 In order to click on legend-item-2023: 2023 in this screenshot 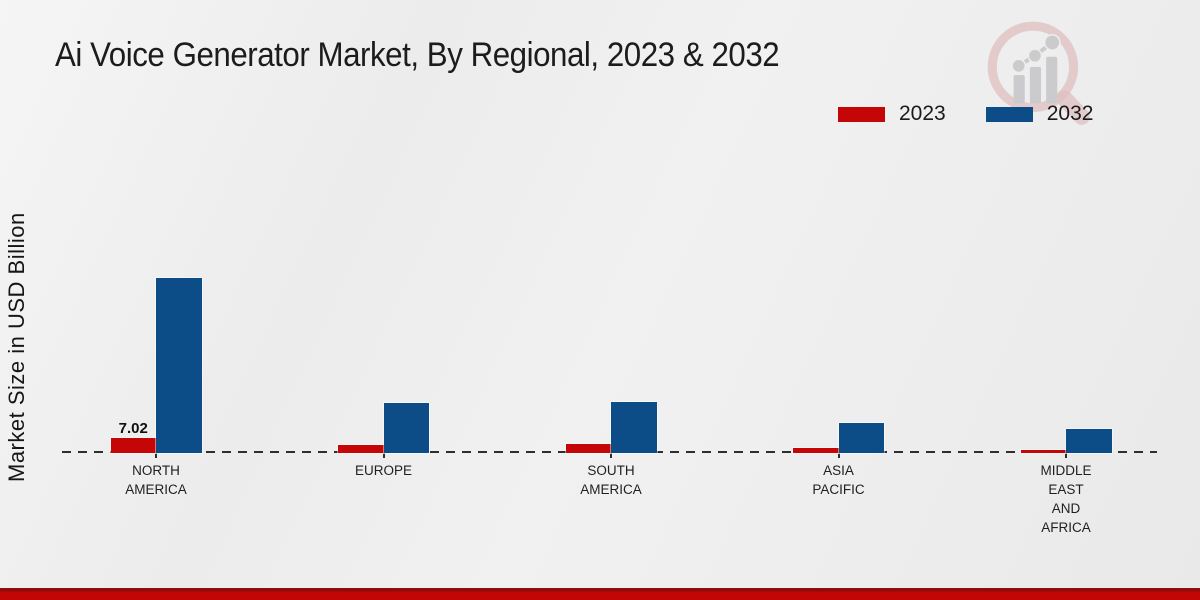, I will do `click(892, 114)`.